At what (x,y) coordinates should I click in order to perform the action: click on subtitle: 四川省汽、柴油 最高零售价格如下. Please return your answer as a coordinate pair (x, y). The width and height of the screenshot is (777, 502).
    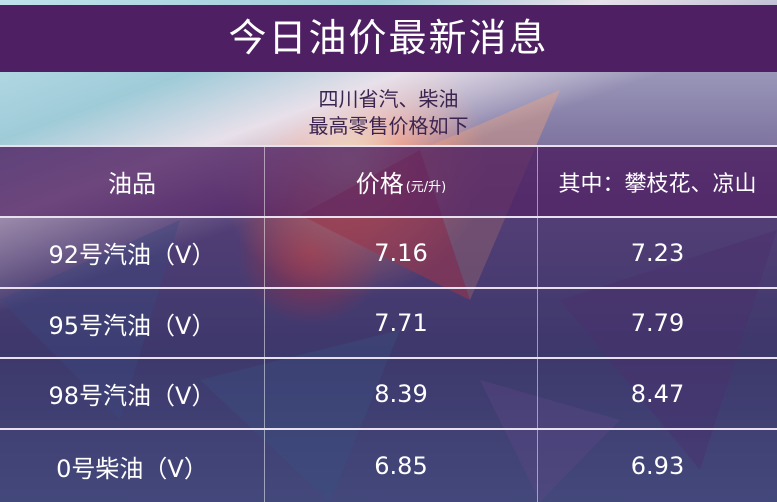
    Looking at the image, I should click on (388, 113).